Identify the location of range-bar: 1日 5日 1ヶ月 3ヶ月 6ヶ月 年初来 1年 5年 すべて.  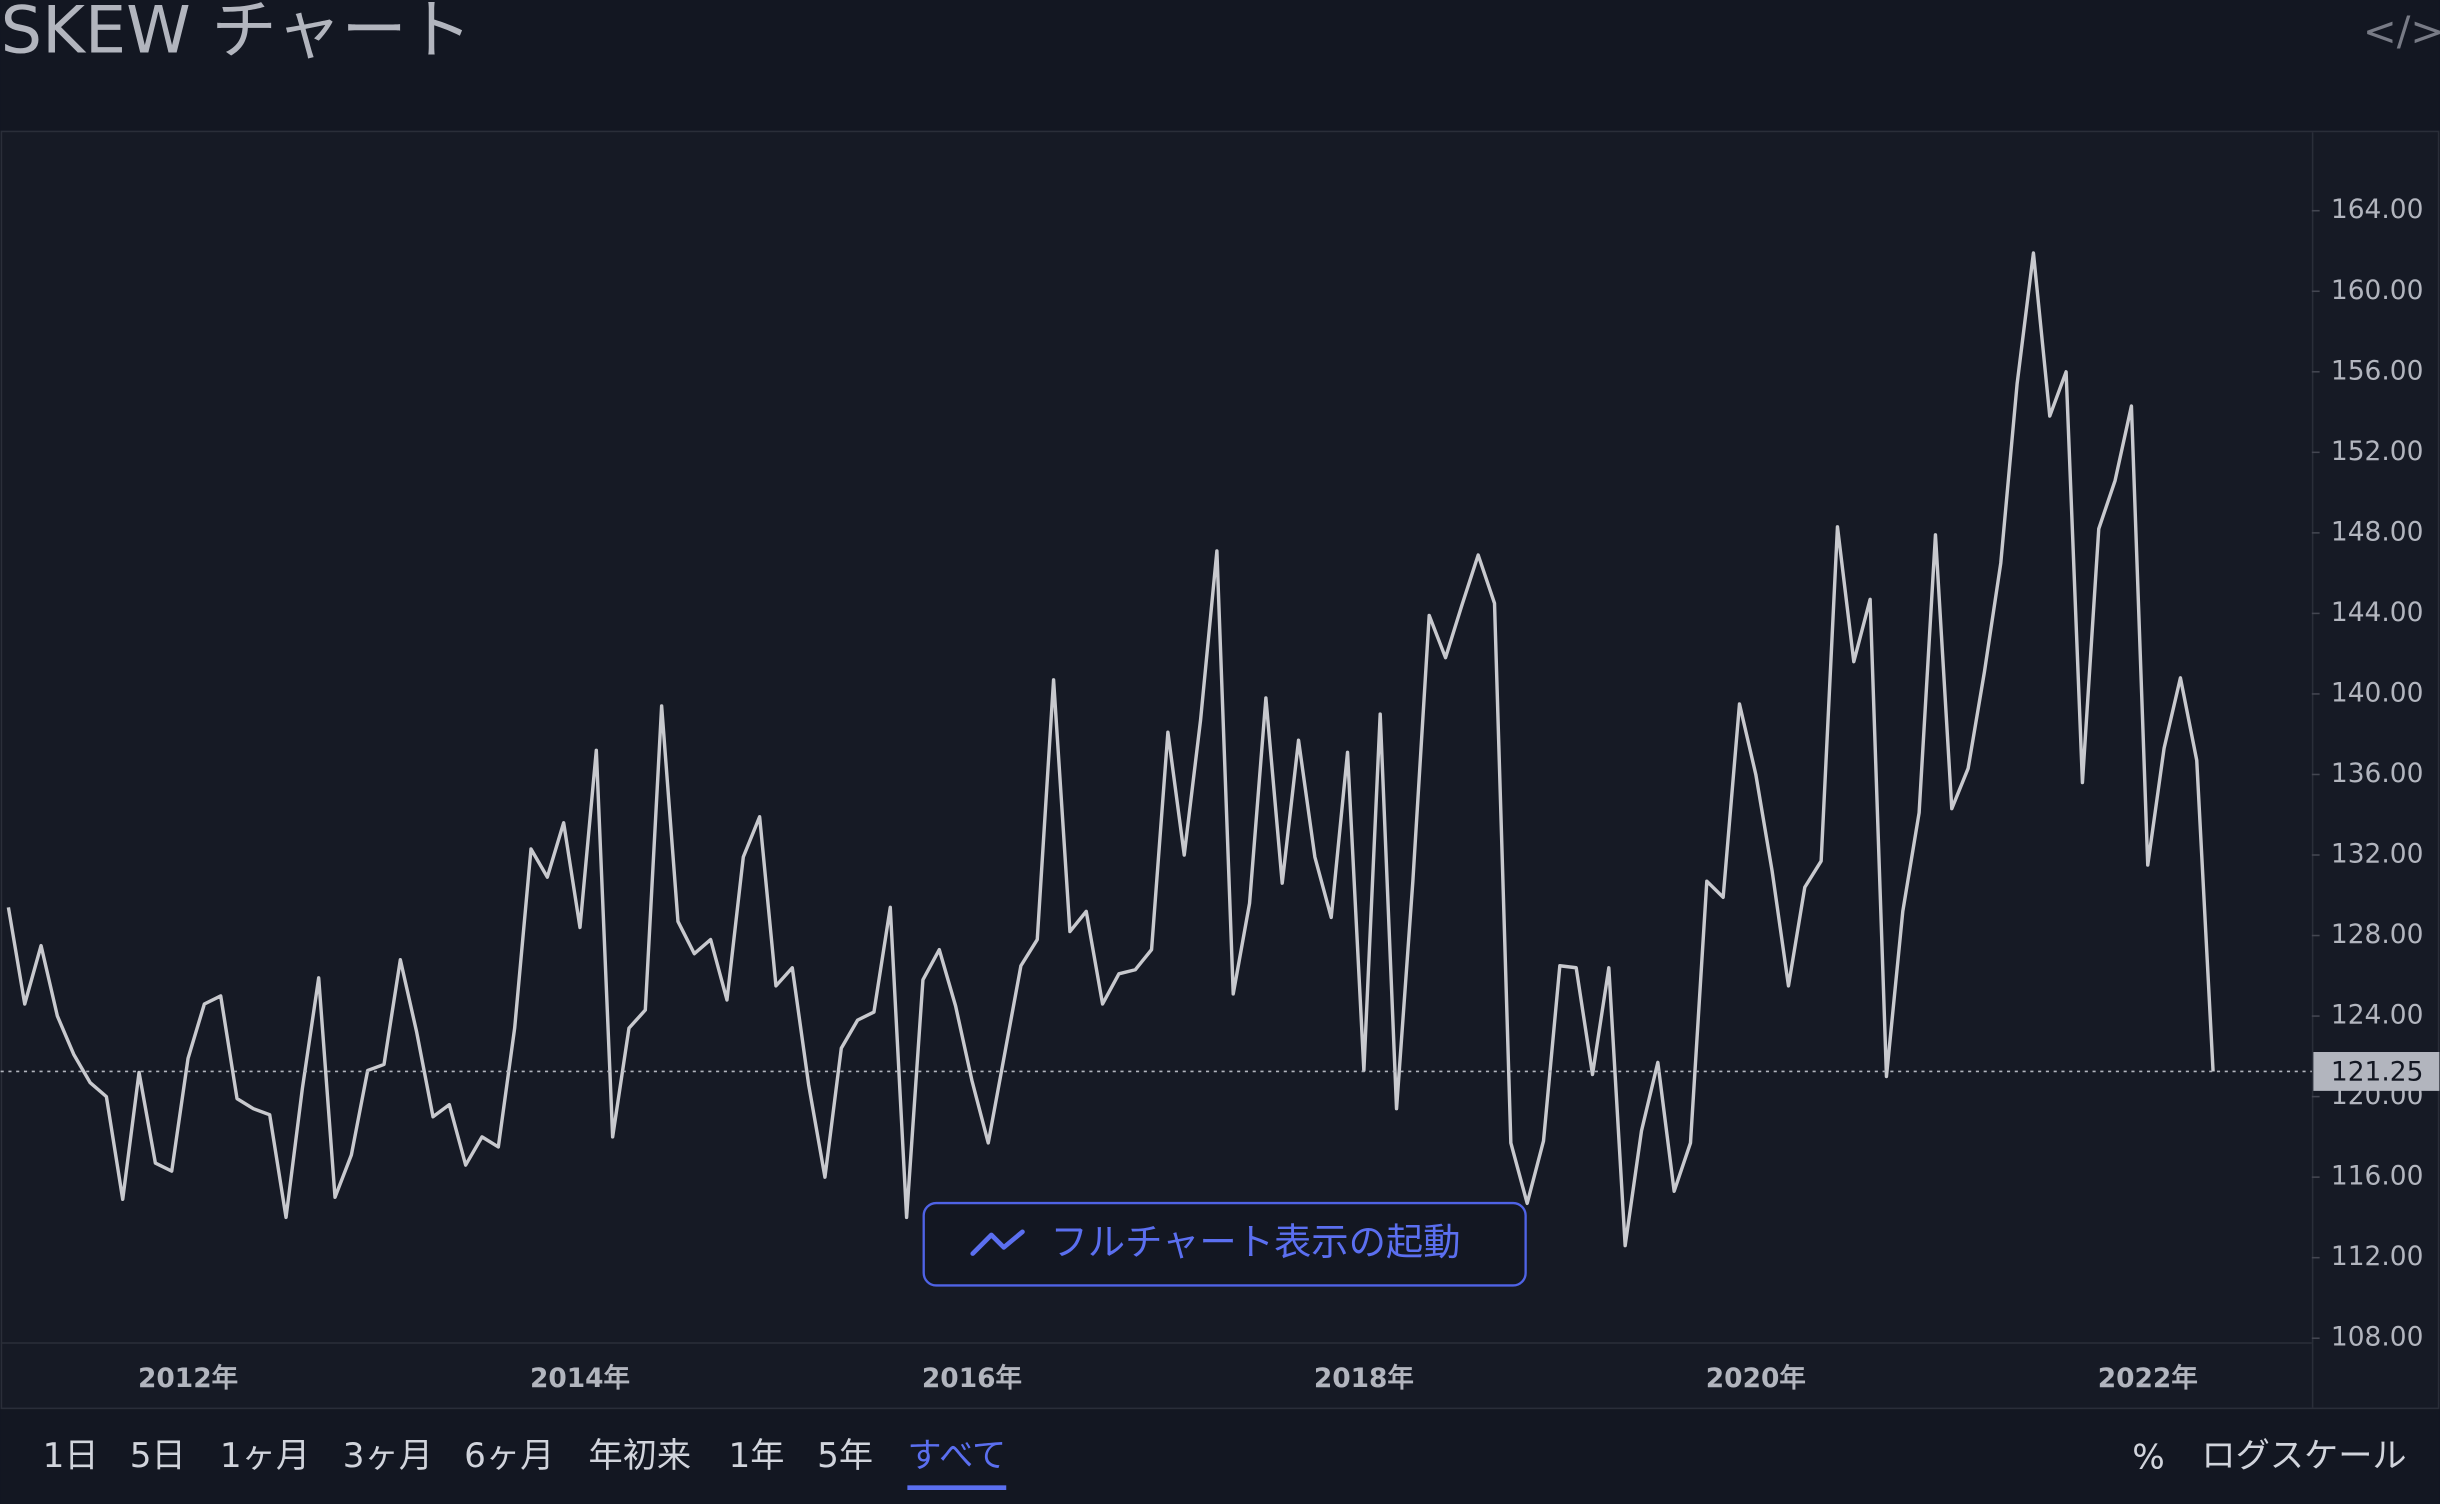
(525, 1463).